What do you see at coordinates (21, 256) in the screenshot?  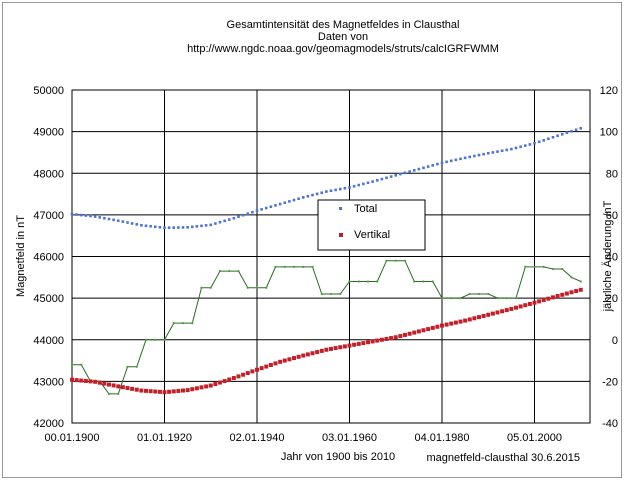 I see `y-axis-label: Magnetfeld in nT` at bounding box center [21, 256].